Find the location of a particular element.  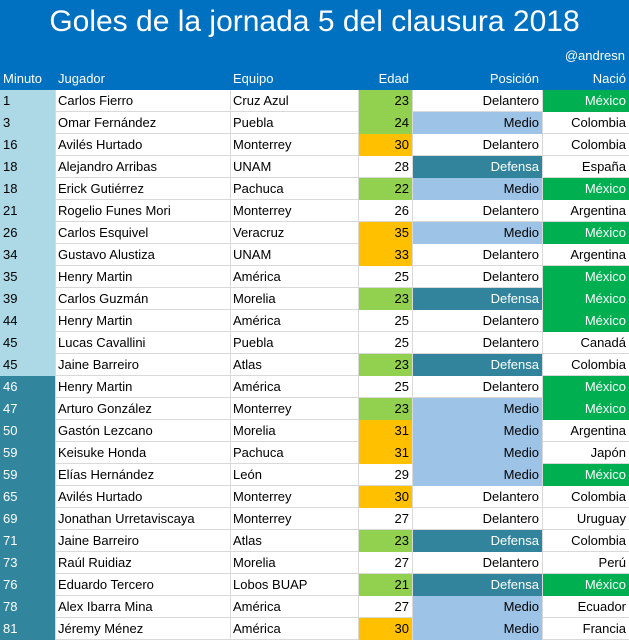

cell-jugador: Gustavo Alustiza is located at coordinates (106, 254).